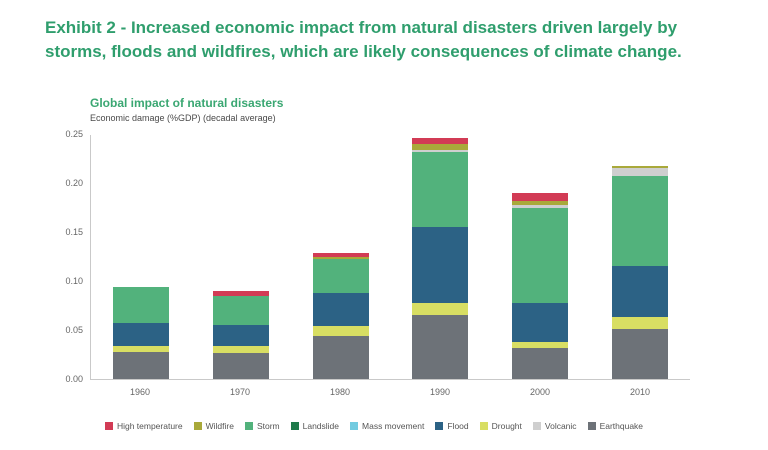  I want to click on bar-2000, so click(540, 285).